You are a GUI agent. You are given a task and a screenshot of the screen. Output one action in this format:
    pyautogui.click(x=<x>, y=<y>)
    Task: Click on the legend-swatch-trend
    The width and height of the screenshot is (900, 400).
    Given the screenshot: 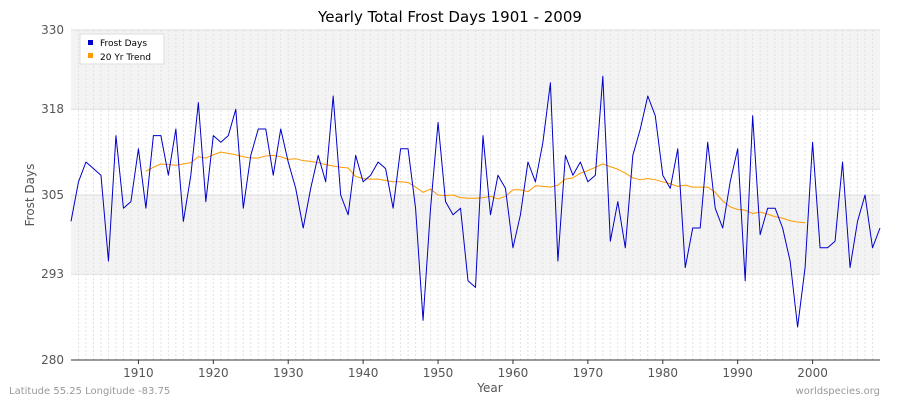 What is the action you would take?
    pyautogui.click(x=90, y=55)
    